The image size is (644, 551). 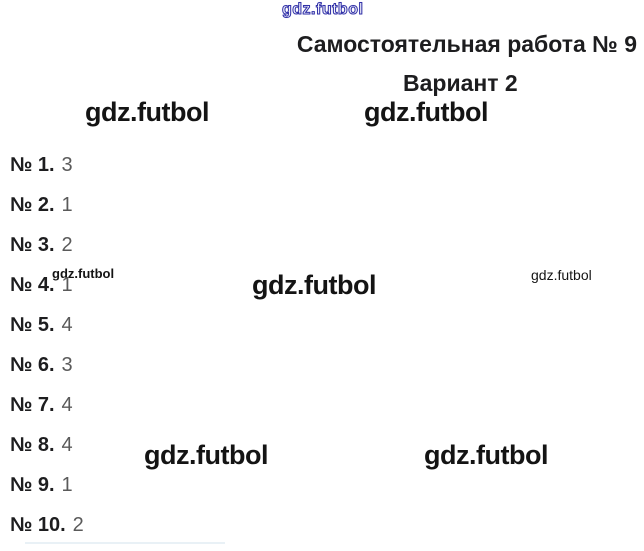 I want to click on answer-row: № 8. 4, so click(x=47, y=446).